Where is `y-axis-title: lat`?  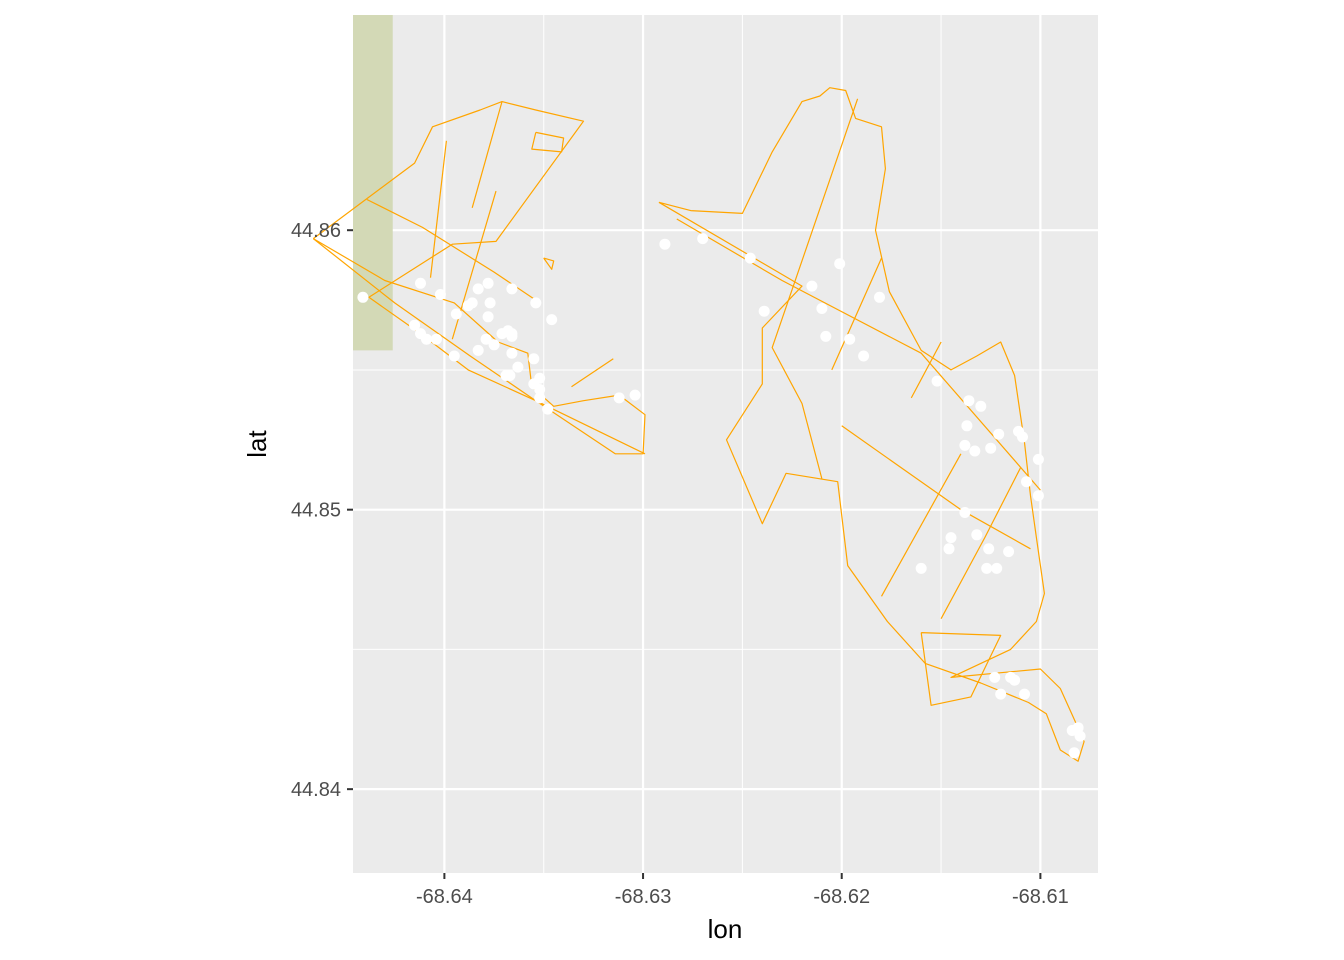
y-axis-title: lat is located at coordinates (257, 443).